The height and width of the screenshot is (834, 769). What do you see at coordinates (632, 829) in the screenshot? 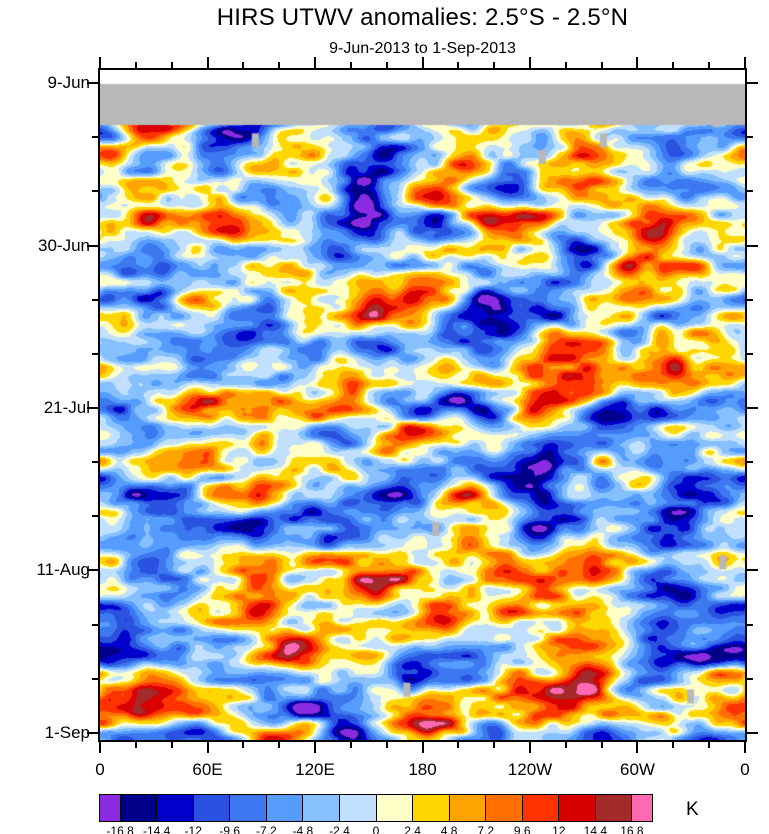
I see `colorbar-tick-label: 16.8` at bounding box center [632, 829].